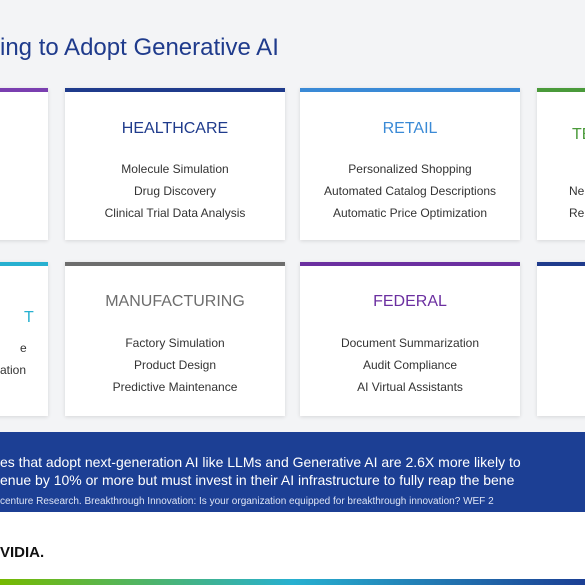 This screenshot has height=585, width=585. What do you see at coordinates (410, 128) in the screenshot?
I see `card-heading: RETAIL` at bounding box center [410, 128].